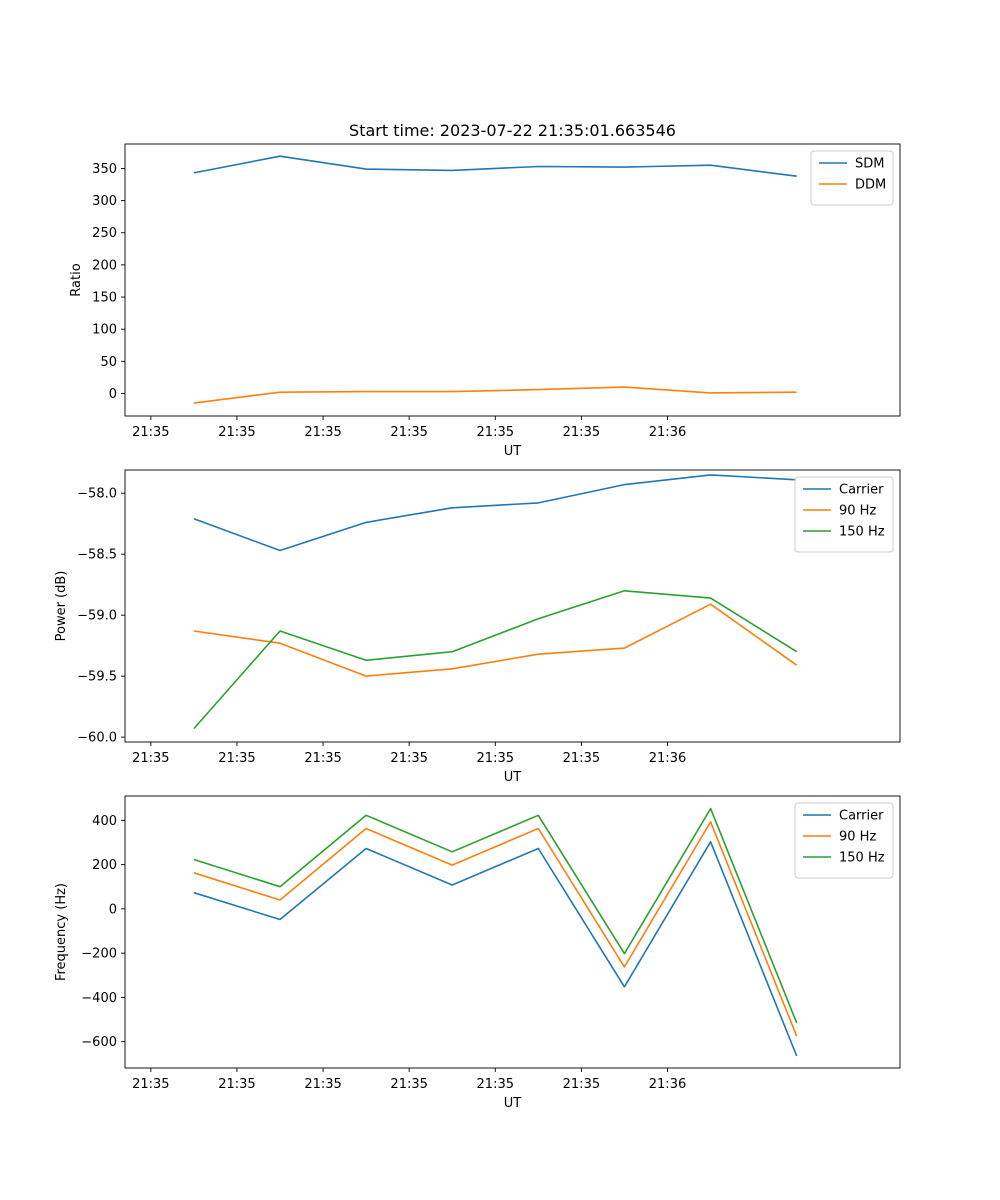 This screenshot has width=1000, height=1200. Describe the element at coordinates (76, 279) in the screenshot. I see `y-axis-label: Ratio` at that location.